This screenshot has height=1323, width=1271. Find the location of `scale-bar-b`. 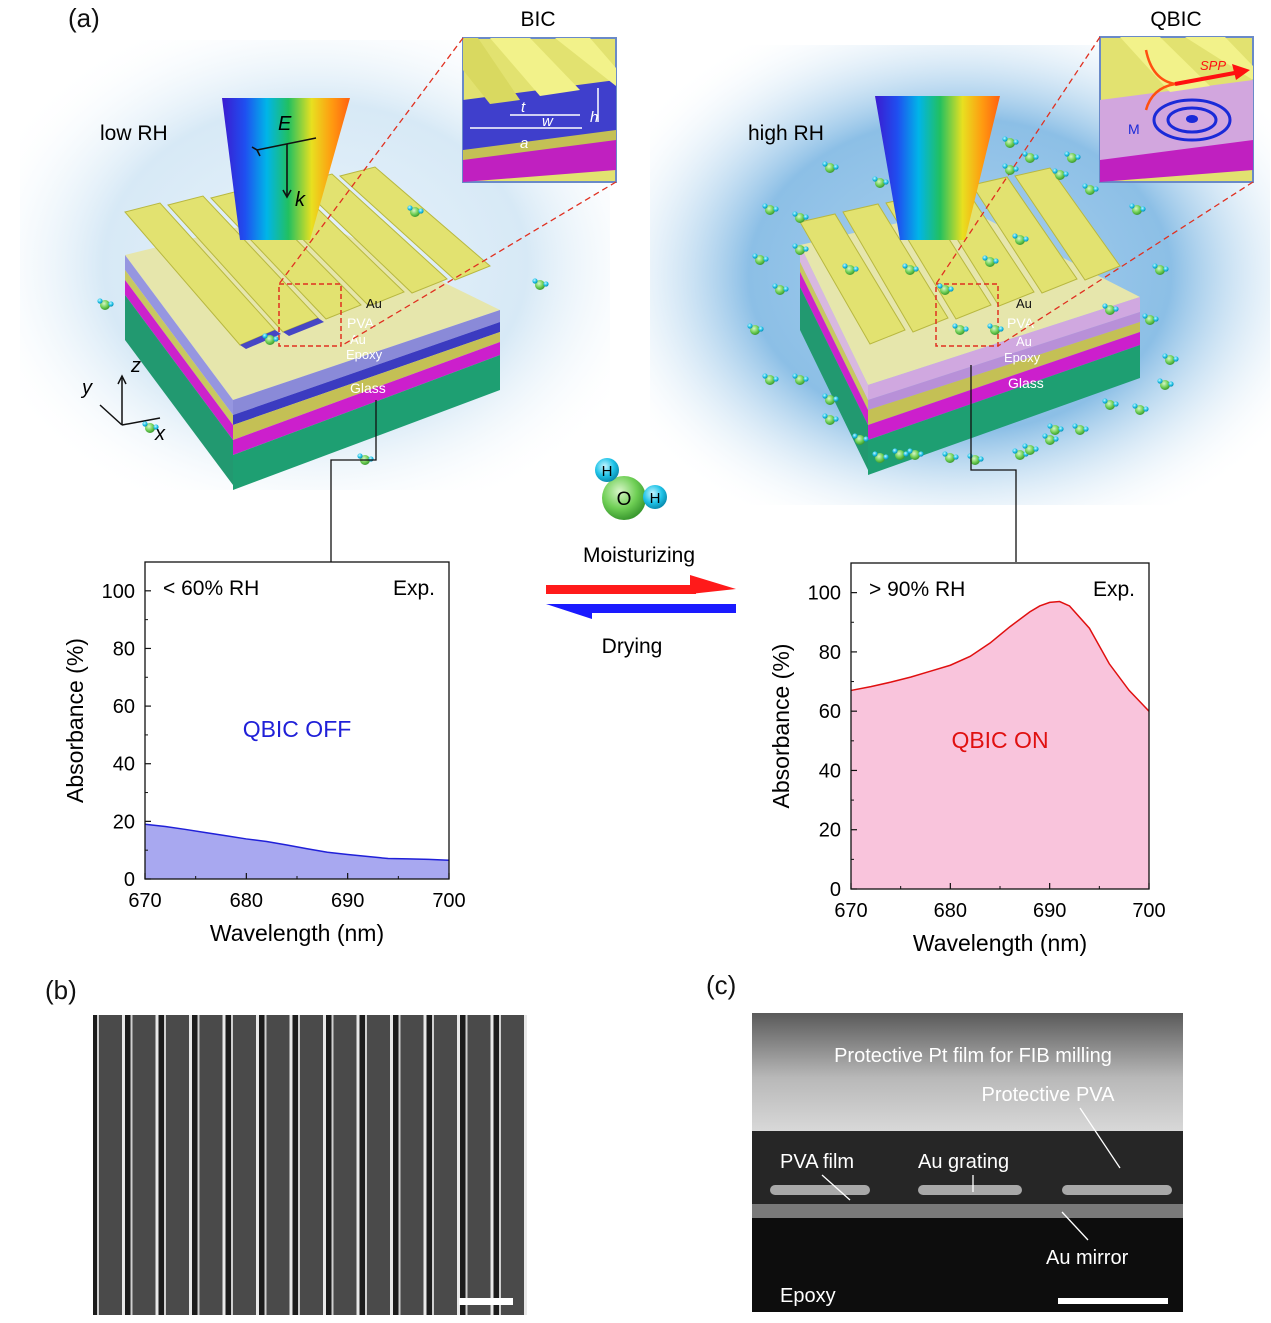

scale-bar-b is located at coordinates (486, 1301).